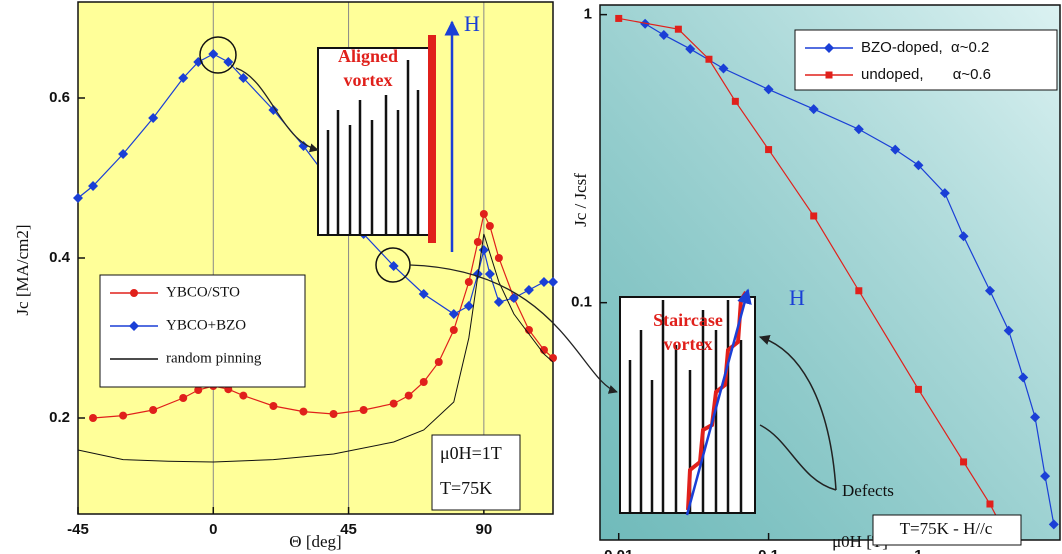  What do you see at coordinates (588, 14) in the screenshot?
I see `y-tick-label: 1` at bounding box center [588, 14].